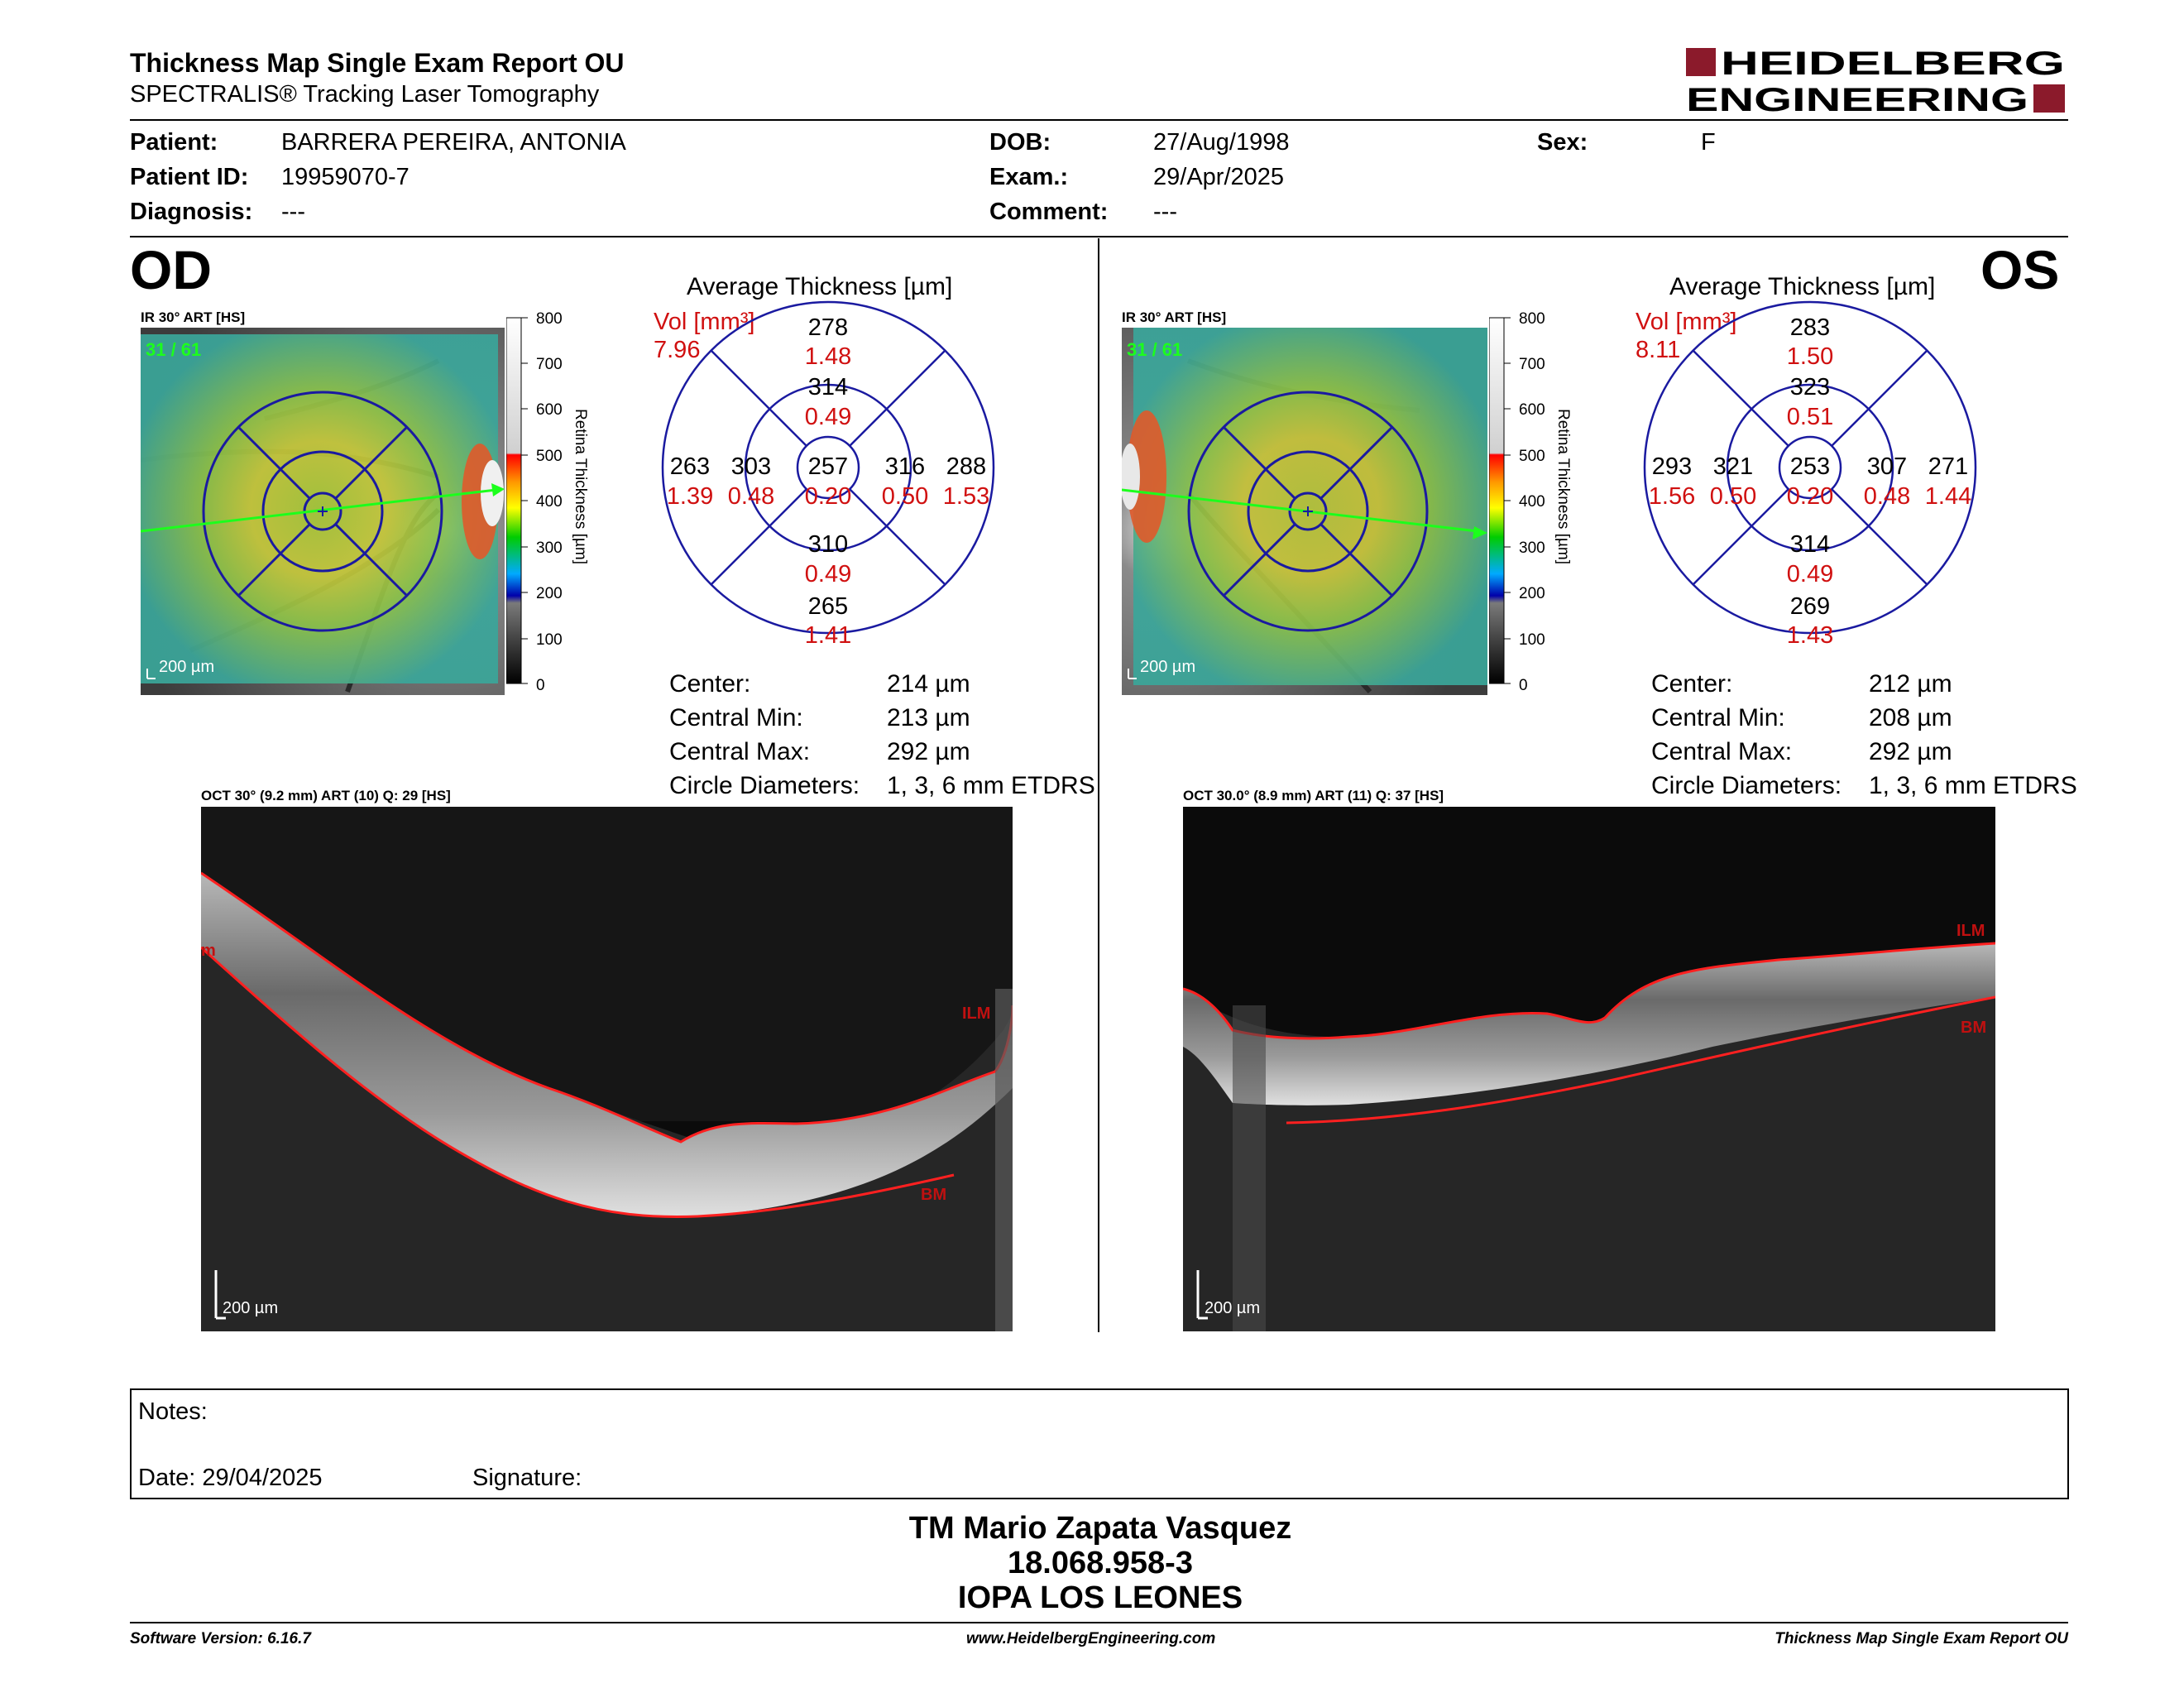 The width and height of the screenshot is (2184, 1688). I want to click on svg-text: 500, so click(549, 456).